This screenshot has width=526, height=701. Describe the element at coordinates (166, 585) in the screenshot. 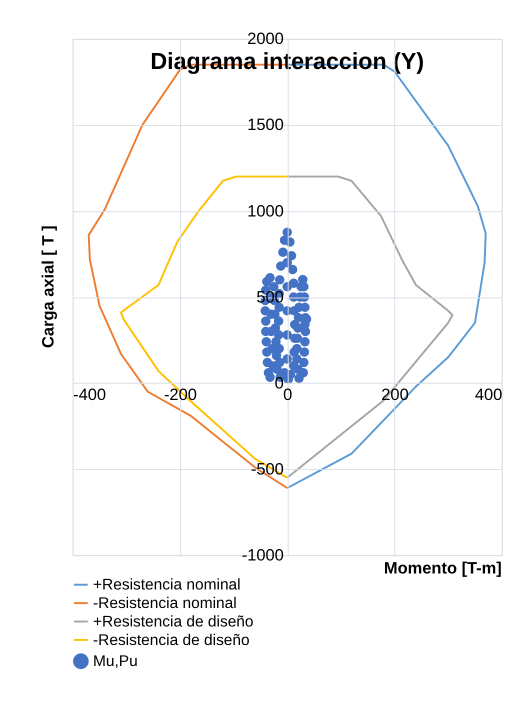

I see `legend-label: +Resistencia nominal` at that location.